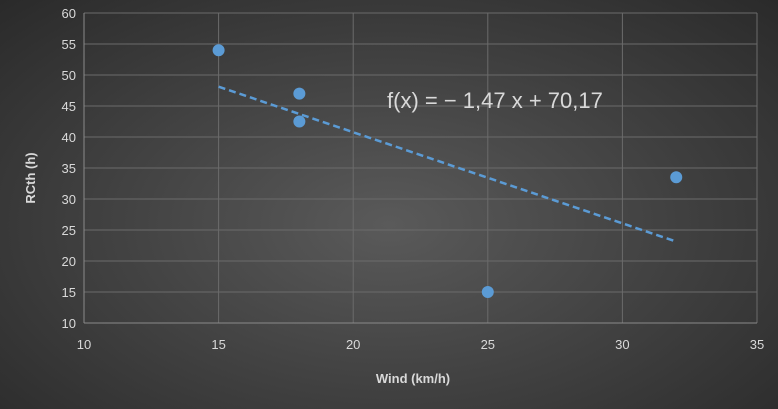 This screenshot has width=778, height=409. Describe the element at coordinates (488, 344) in the screenshot. I see `x-tick-label: 25` at that location.